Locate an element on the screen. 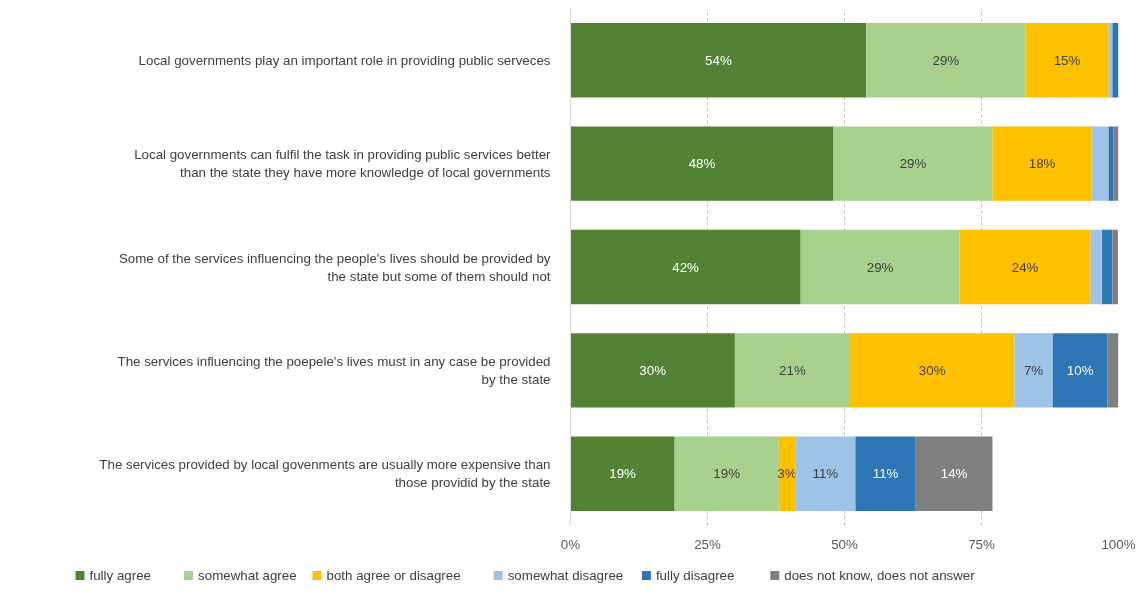  data-label: 42% is located at coordinates (686, 267).